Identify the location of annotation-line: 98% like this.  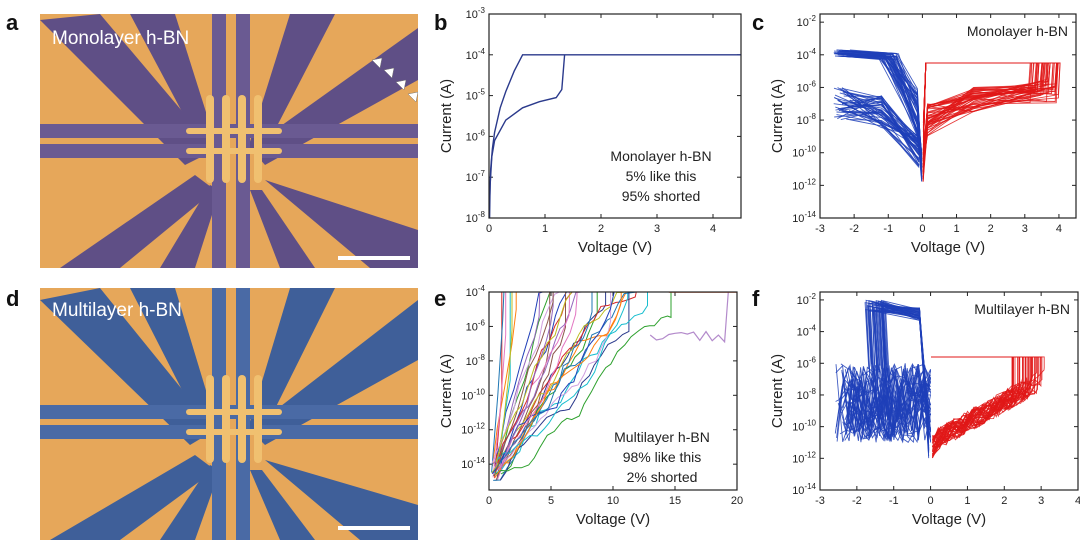
(662, 457).